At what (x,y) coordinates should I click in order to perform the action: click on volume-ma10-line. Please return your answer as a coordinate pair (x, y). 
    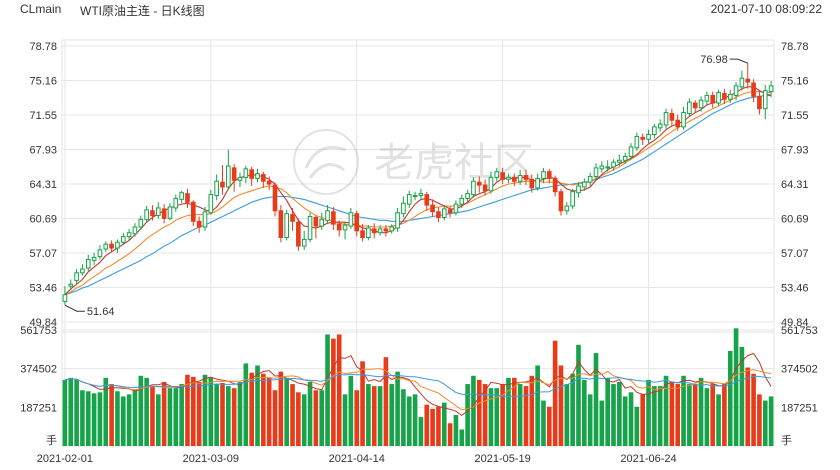
    Looking at the image, I should click on (418, 389).